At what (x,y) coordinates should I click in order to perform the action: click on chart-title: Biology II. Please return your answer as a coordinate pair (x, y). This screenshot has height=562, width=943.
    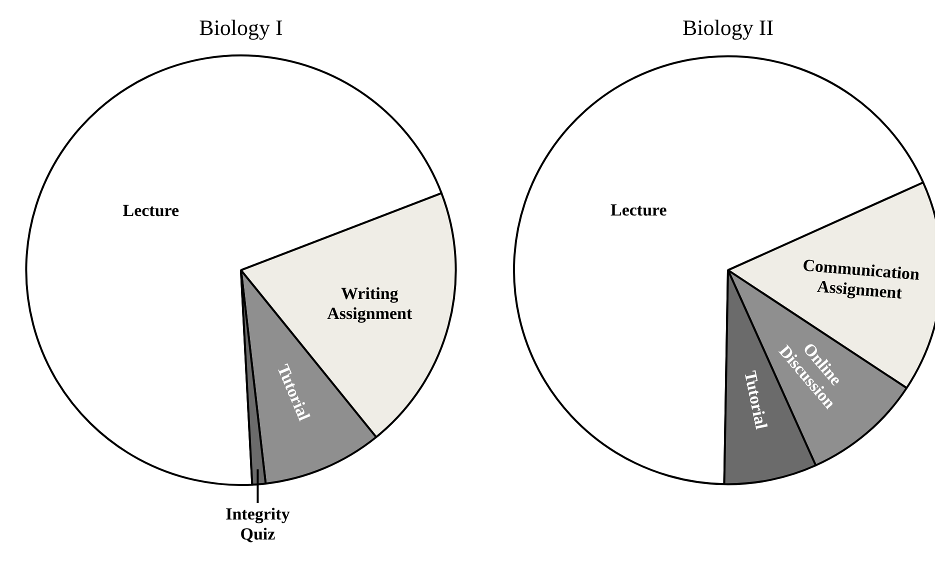
    Looking at the image, I should click on (728, 27).